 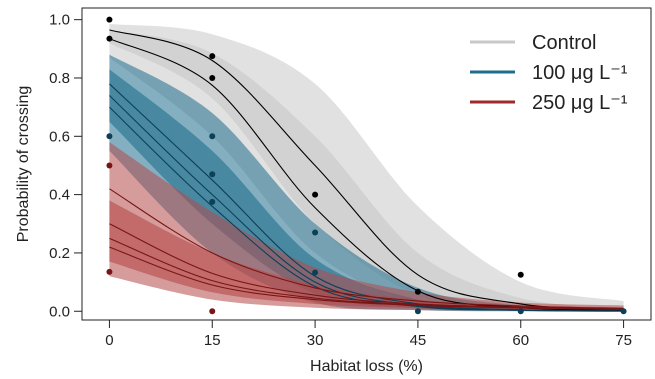 I want to click on x-tick-label: 15, so click(x=212, y=340).